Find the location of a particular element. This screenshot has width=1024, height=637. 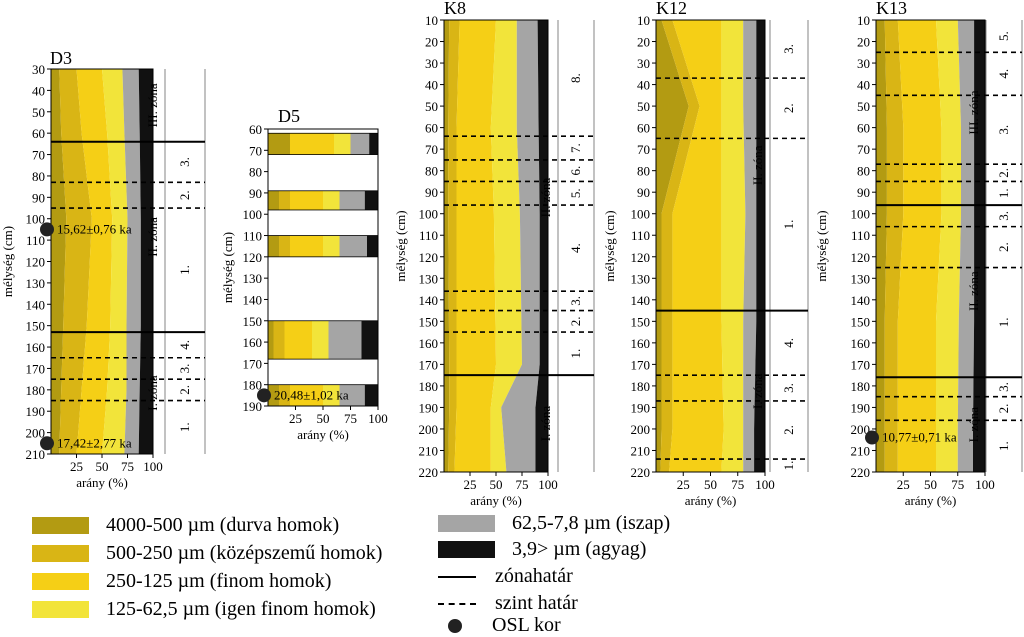

k8-ytick-label: 70 is located at coordinates (431, 149).